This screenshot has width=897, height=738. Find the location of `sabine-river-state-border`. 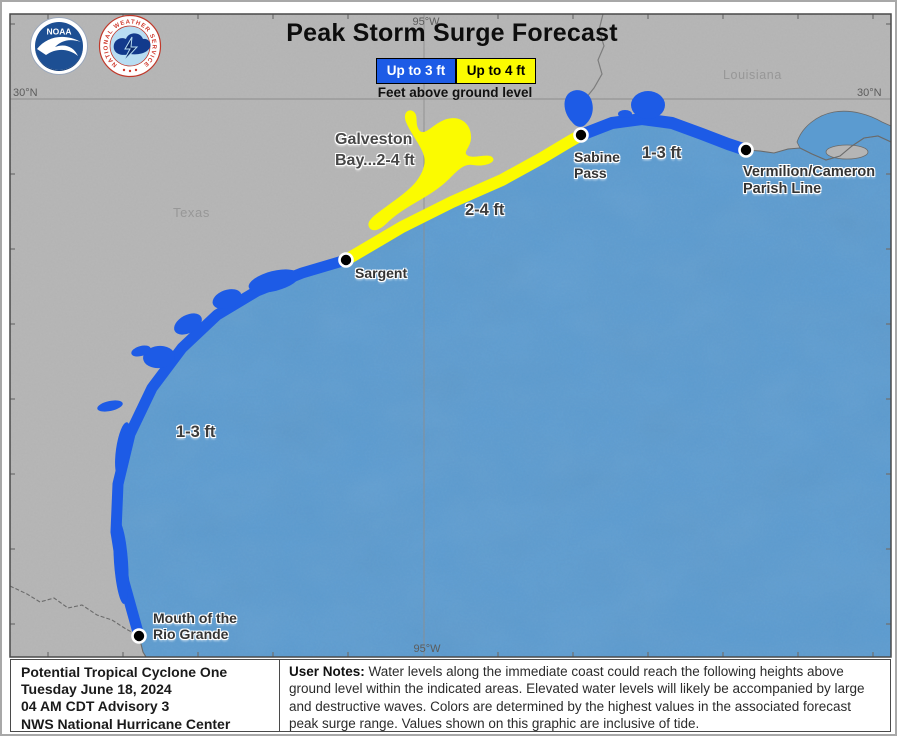

sabine-river-state-border is located at coordinates (595, 56).